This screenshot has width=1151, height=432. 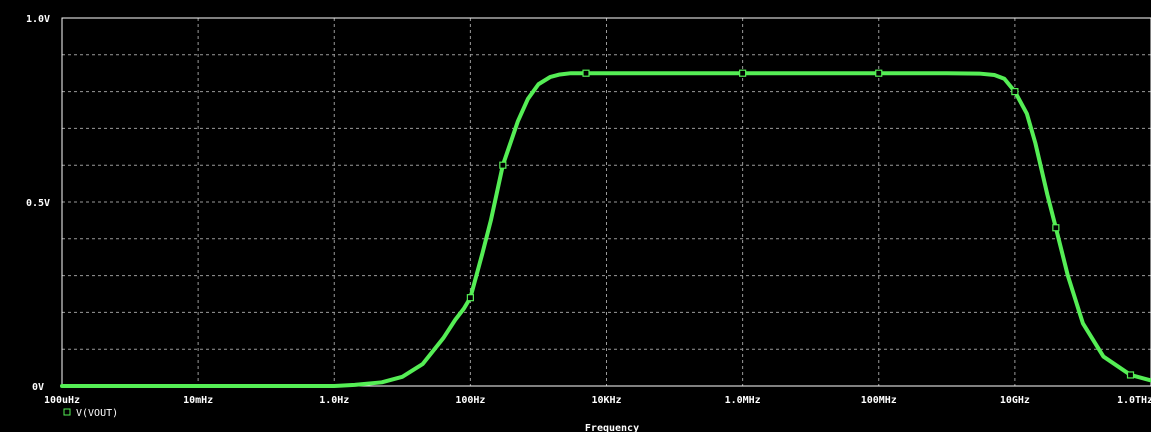 What do you see at coordinates (334, 400) in the screenshot?
I see `x-tick-label: 1.0Hz` at bounding box center [334, 400].